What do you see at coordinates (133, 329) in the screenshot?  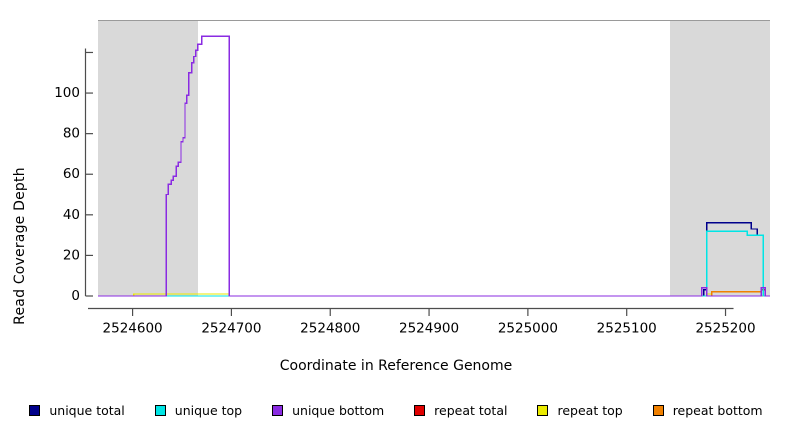 I see `x-tick-label: 2524600` at bounding box center [133, 329].